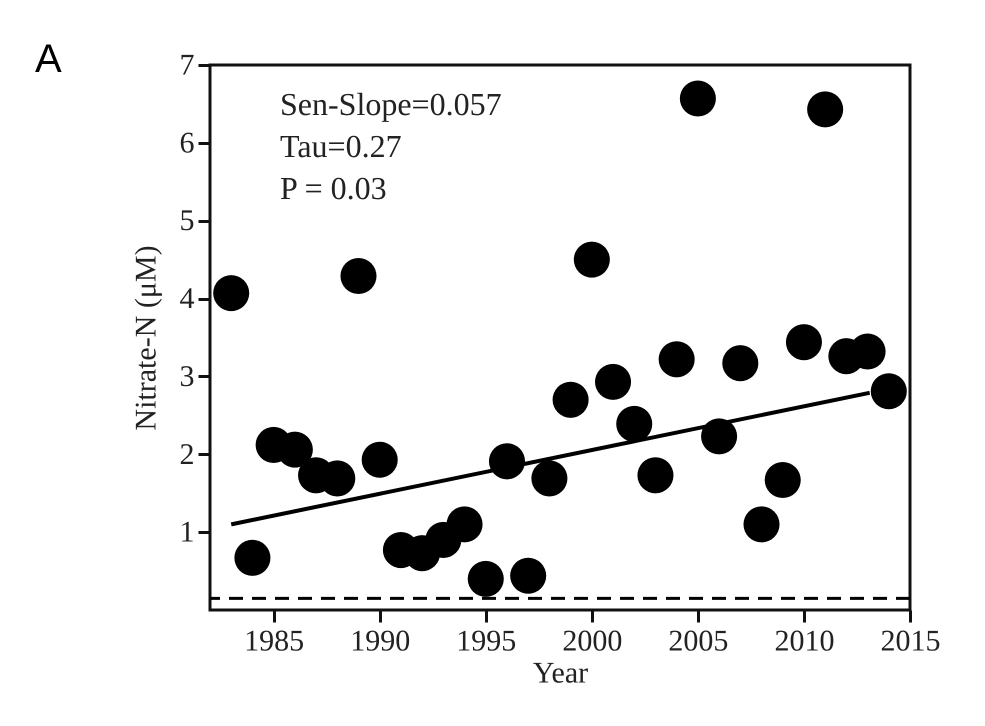  I want to click on x-tick-label: 2005, so click(698, 641).